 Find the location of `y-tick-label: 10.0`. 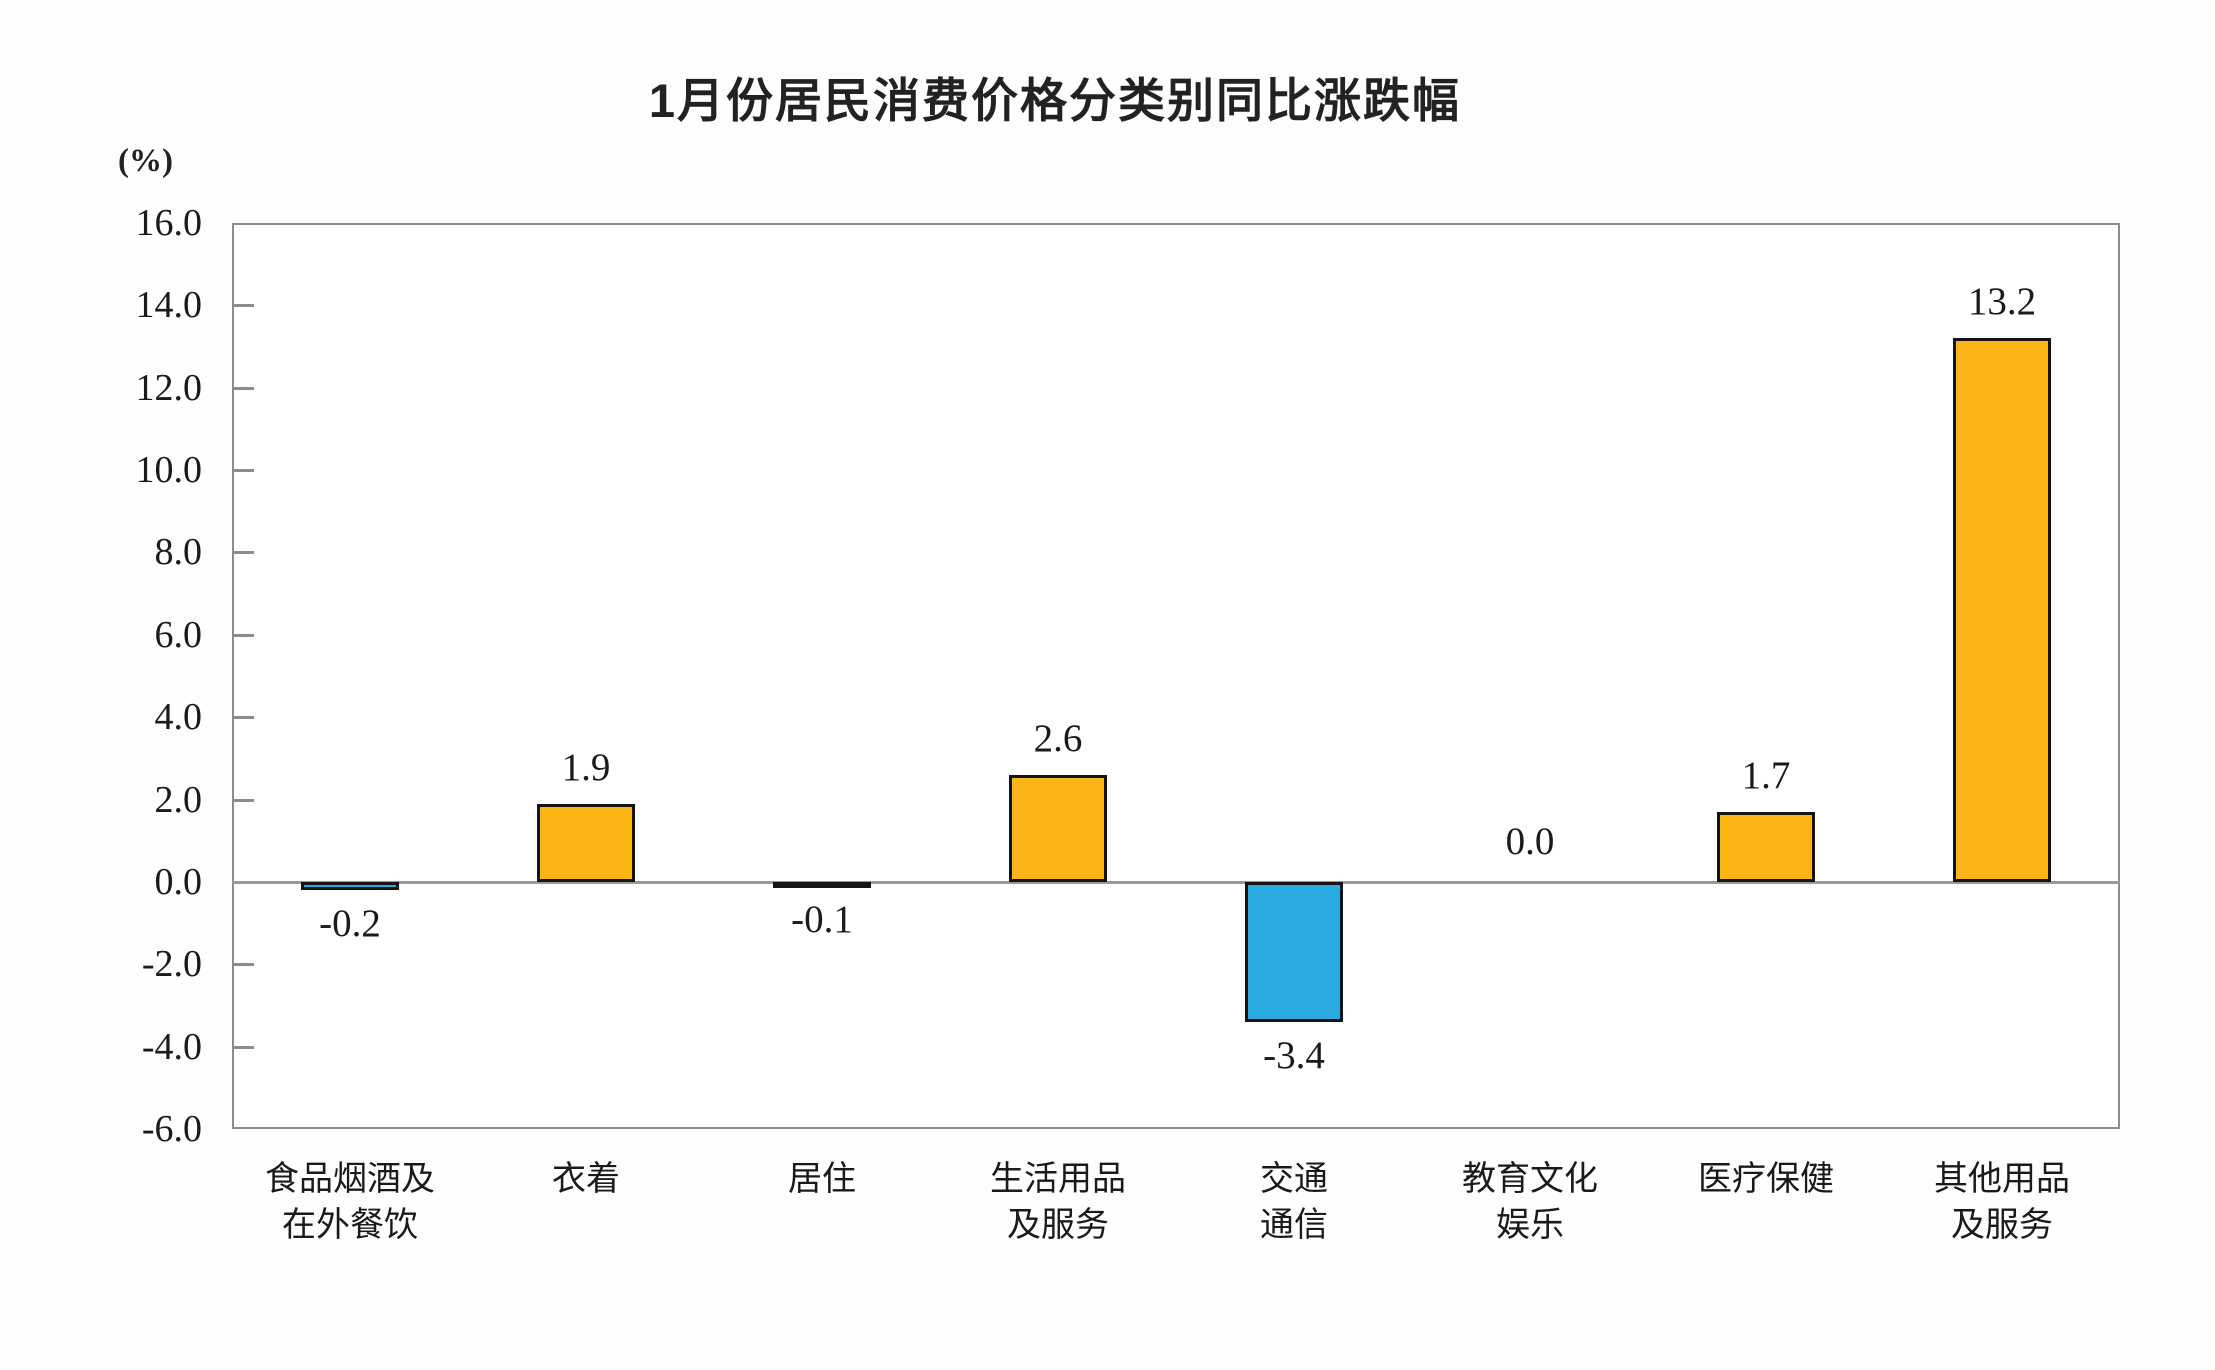

y-tick-label: 10.0 is located at coordinates (169, 470).